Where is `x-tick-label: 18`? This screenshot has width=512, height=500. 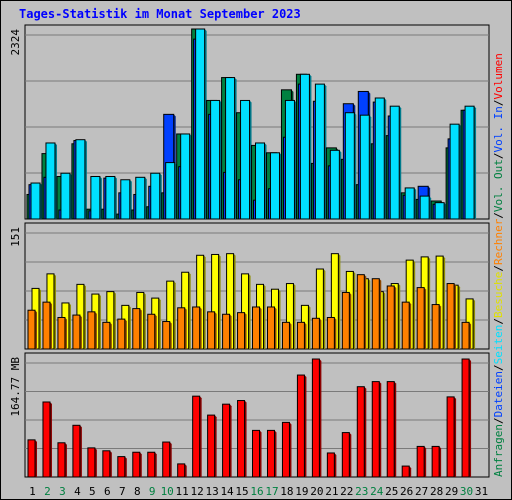 x-tick-label: 18 is located at coordinates (286, 491).